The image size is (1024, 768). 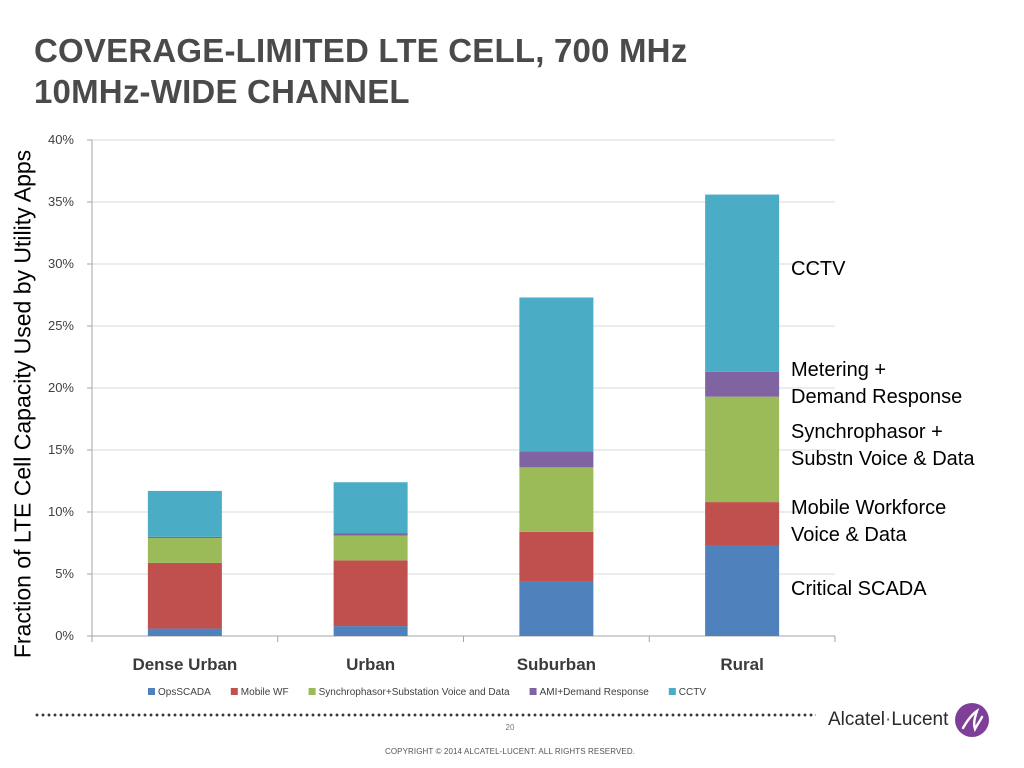 What do you see at coordinates (61, 263) in the screenshot?
I see `y-tick-label: 30%` at bounding box center [61, 263].